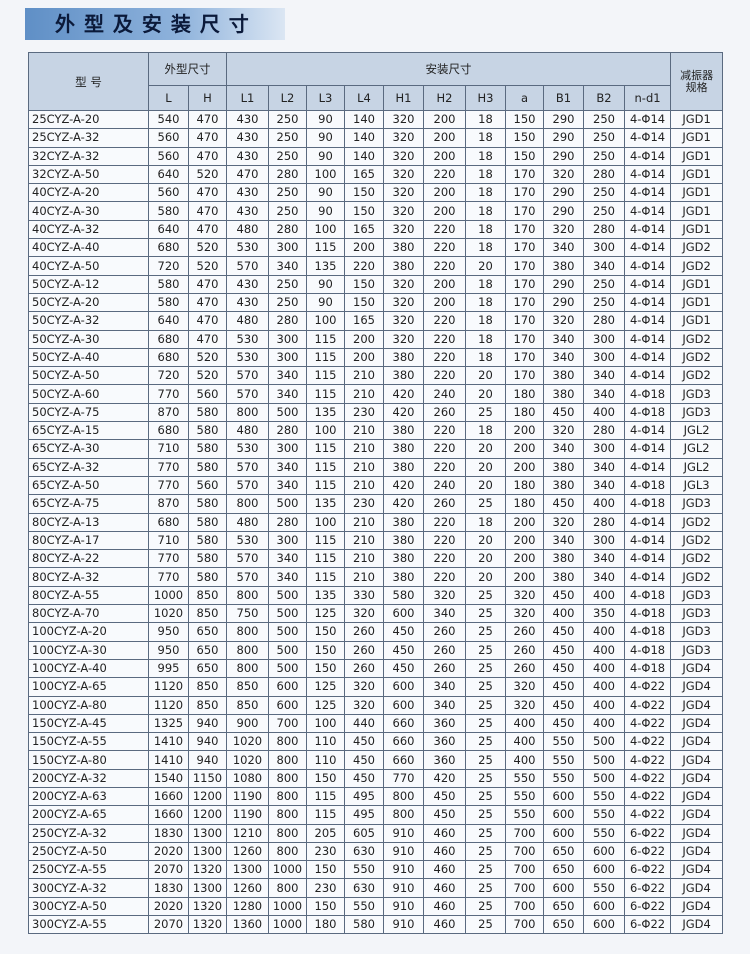 The height and width of the screenshot is (954, 750). I want to click on table-cell: 660, so click(403, 760).